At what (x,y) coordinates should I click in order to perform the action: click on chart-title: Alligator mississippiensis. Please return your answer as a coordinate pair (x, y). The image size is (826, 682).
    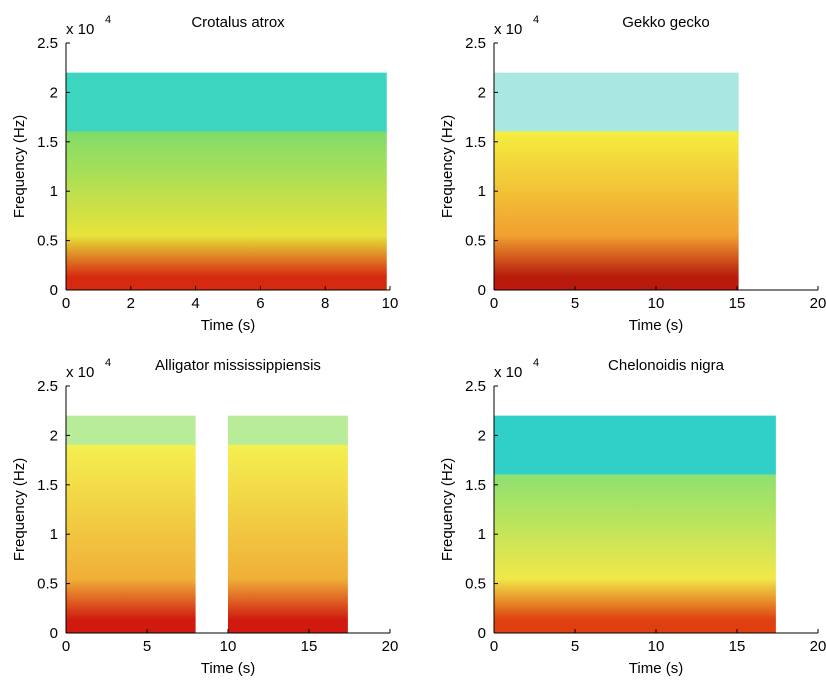
    Looking at the image, I should click on (238, 365).